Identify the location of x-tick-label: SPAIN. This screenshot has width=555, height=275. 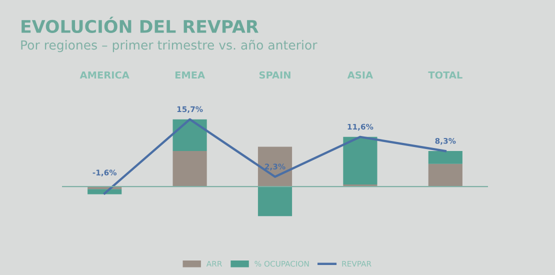
(274, 75).